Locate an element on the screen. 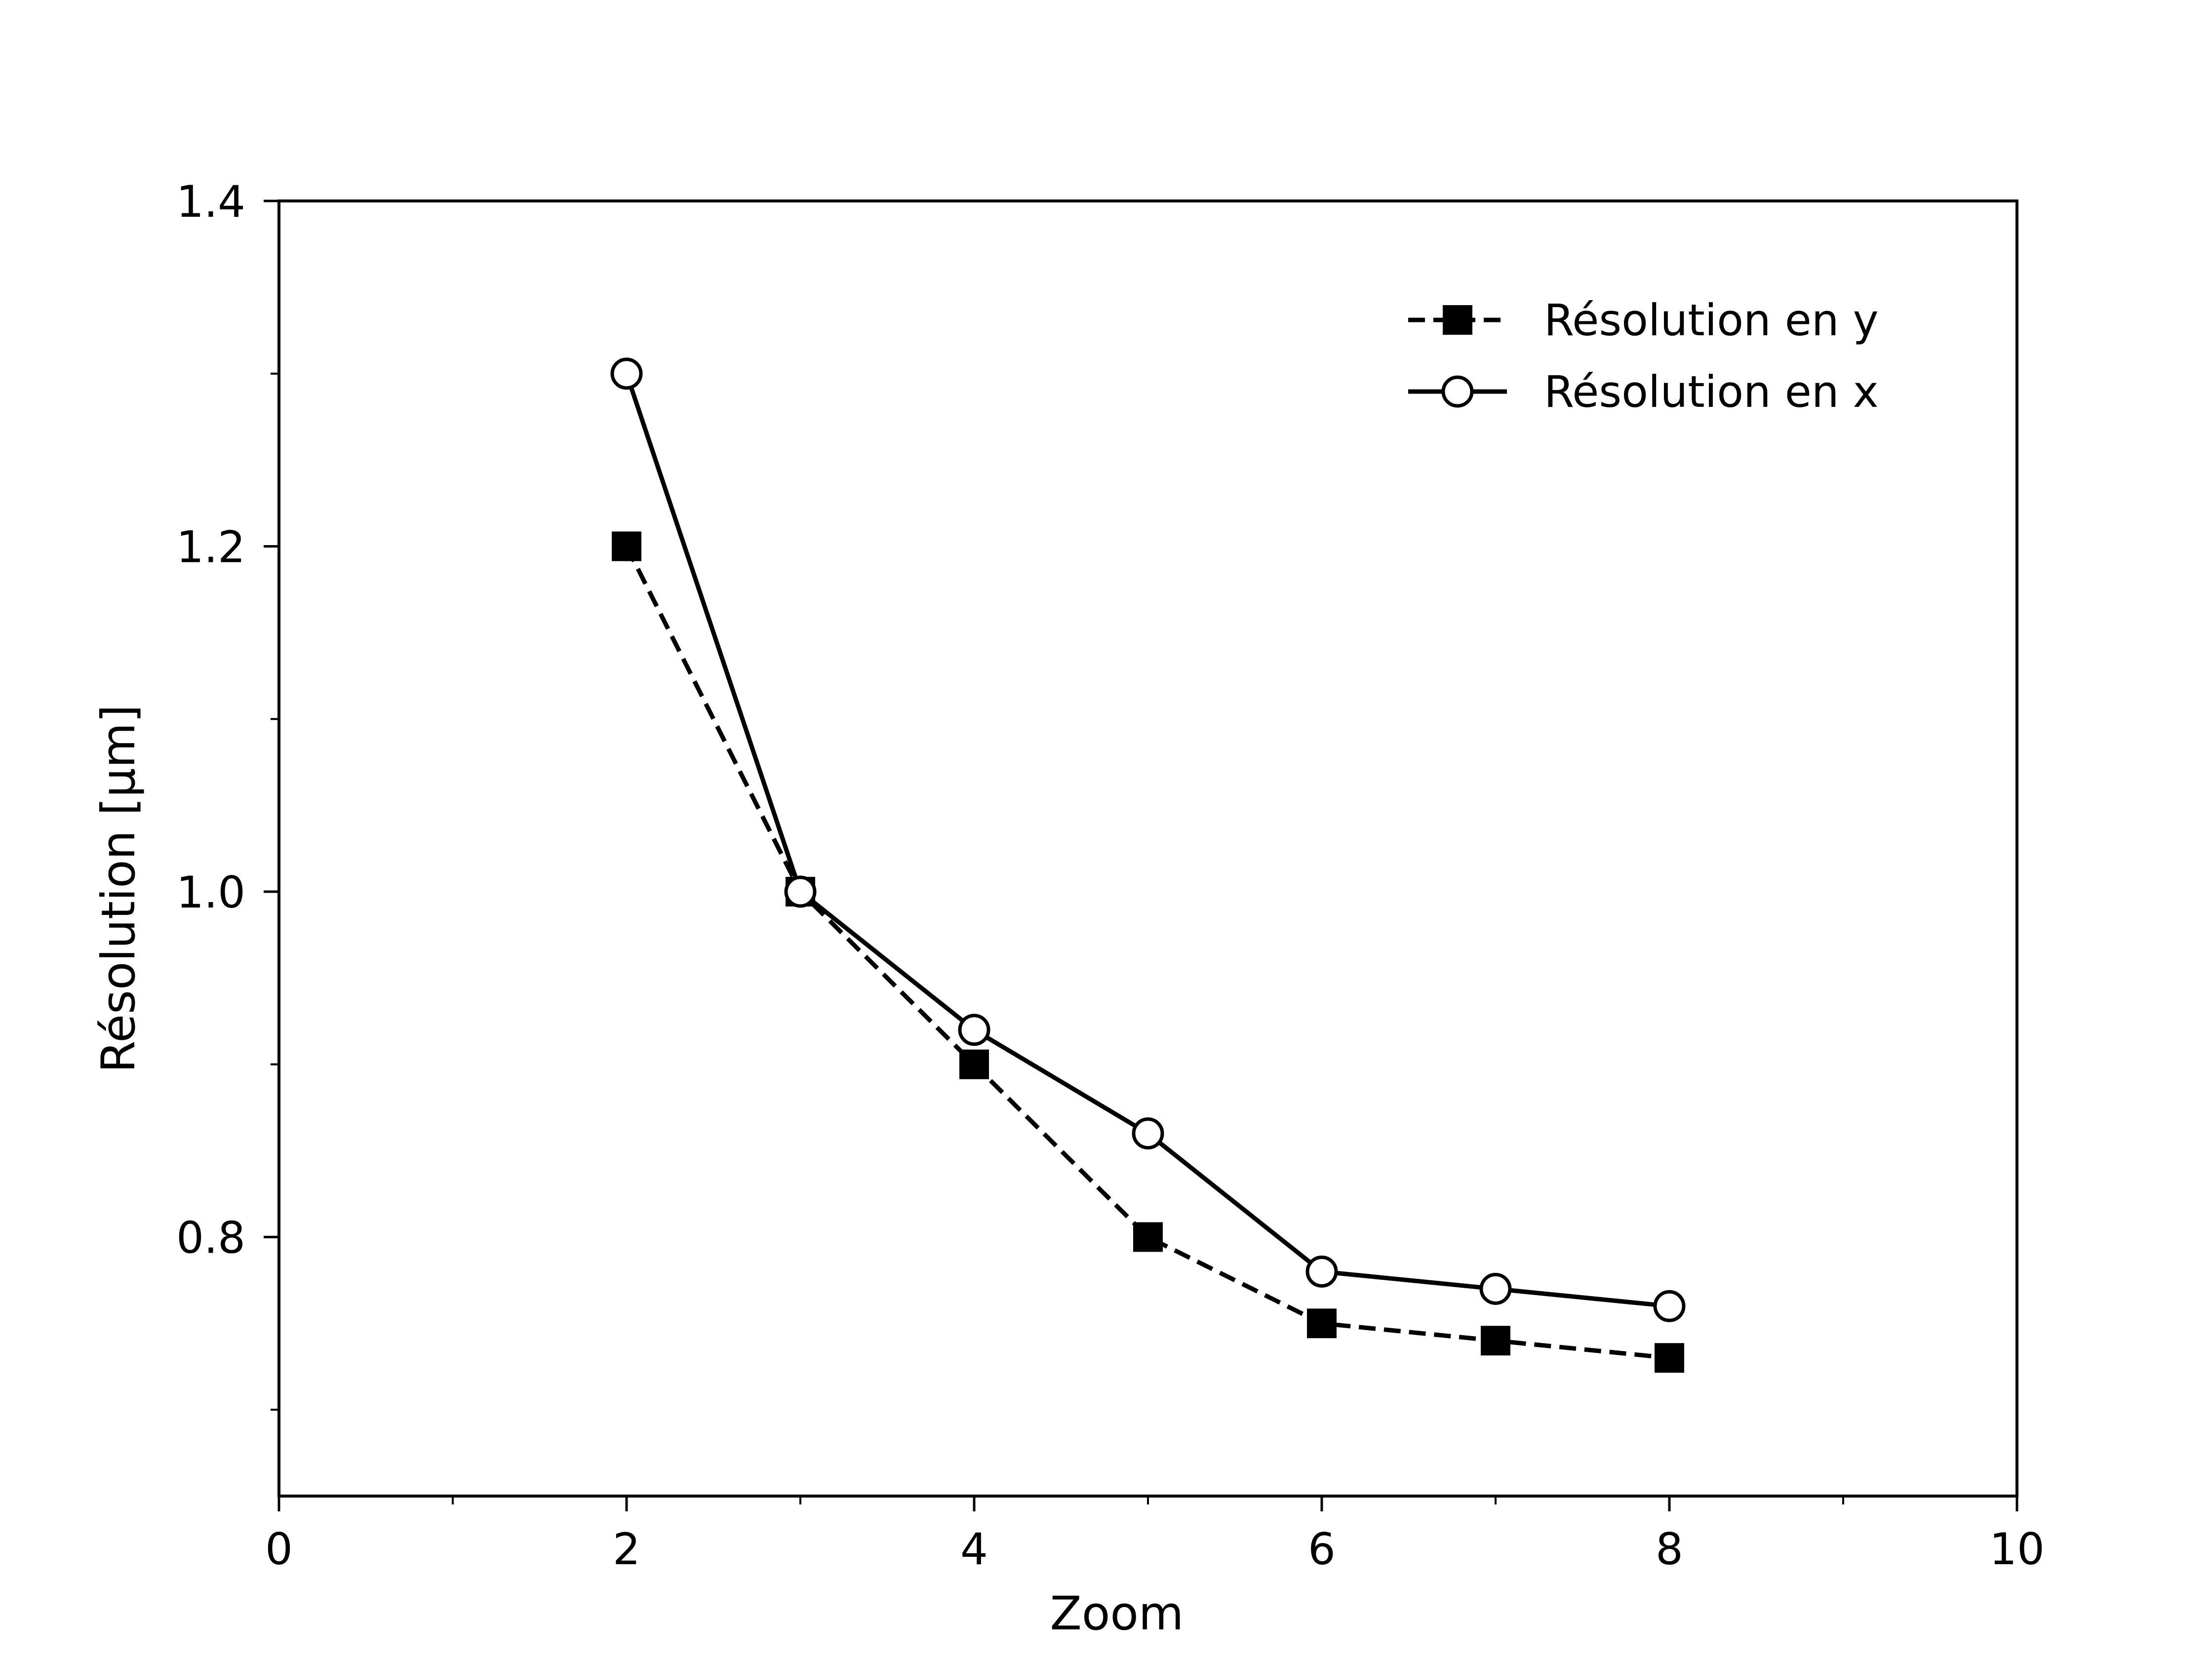 The width and height of the screenshot is (2212, 1659). legend-label-1: Résolution en y is located at coordinates (1712, 320).